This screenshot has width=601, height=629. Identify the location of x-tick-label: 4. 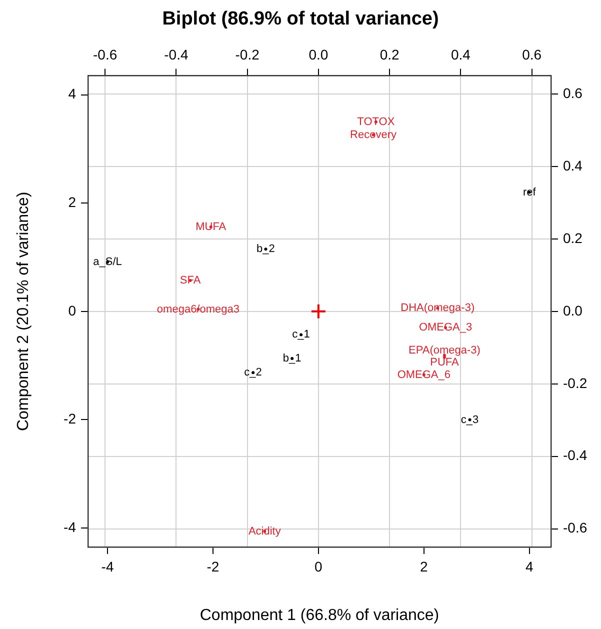
(529, 566).